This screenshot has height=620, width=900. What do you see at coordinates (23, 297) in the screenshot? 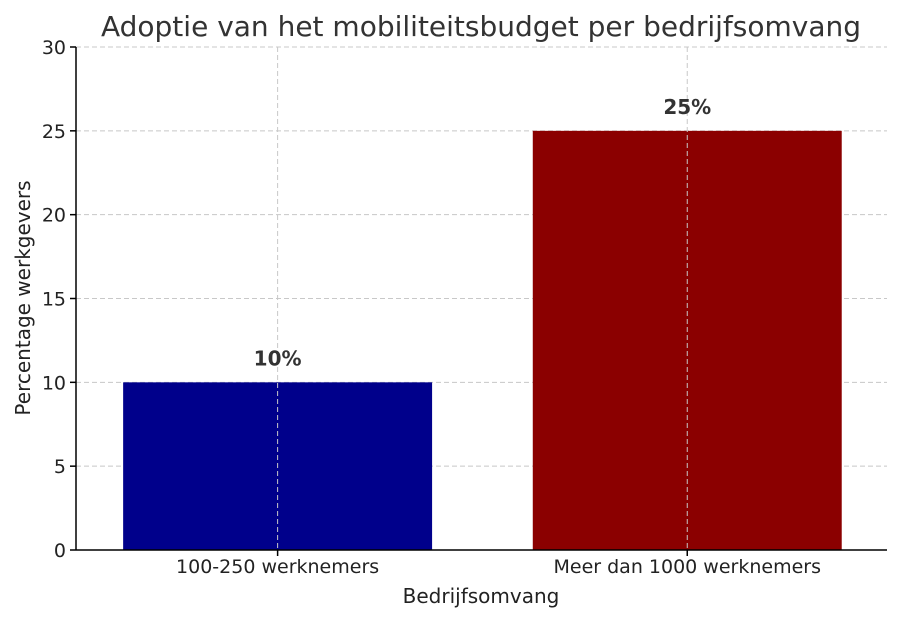
I see `y-axis-label: Percentage werkgevers` at bounding box center [23, 297].